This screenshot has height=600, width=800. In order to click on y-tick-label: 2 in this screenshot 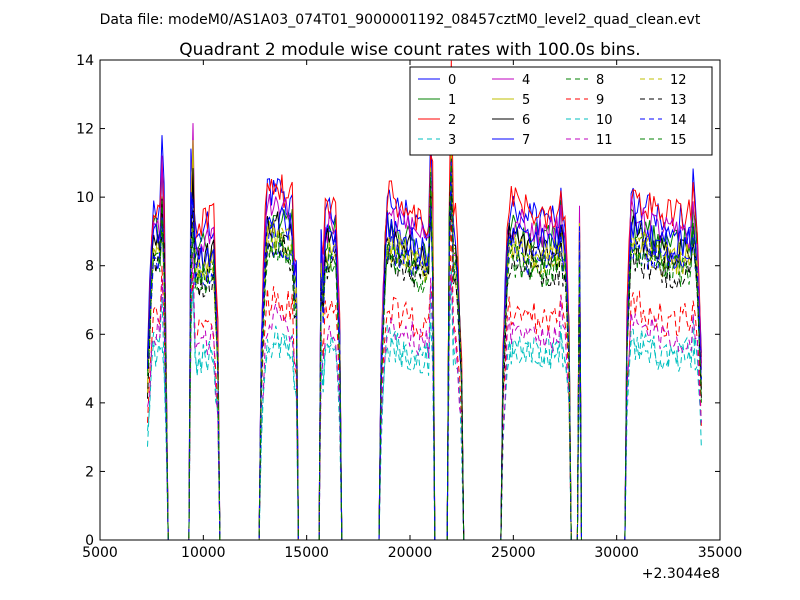, I will do `click(89, 472)`.